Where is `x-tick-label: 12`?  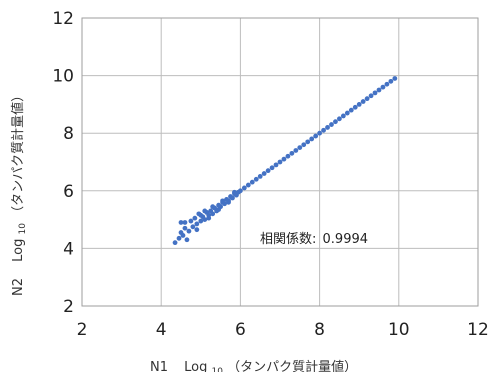 x-tick-label: 12 is located at coordinates (478, 330).